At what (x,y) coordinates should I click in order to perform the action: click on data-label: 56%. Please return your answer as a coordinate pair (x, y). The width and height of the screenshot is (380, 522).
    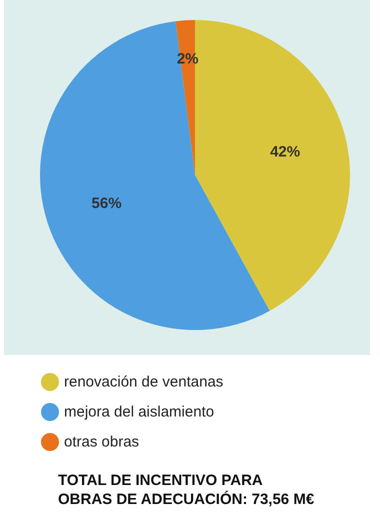
    Looking at the image, I should click on (107, 203).